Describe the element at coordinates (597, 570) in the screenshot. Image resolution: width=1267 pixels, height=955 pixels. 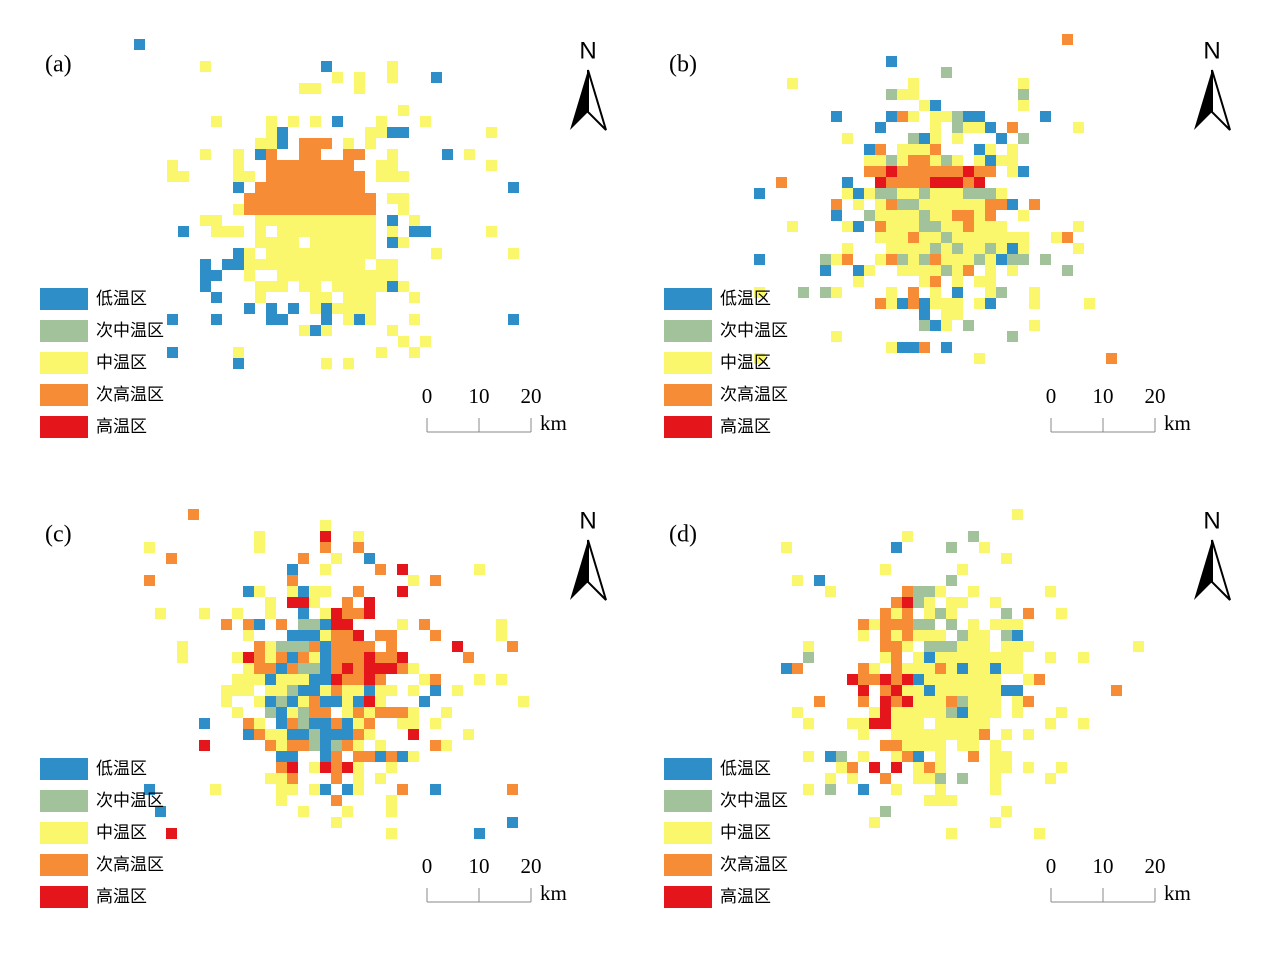
I see `north-arrow-right` at that location.